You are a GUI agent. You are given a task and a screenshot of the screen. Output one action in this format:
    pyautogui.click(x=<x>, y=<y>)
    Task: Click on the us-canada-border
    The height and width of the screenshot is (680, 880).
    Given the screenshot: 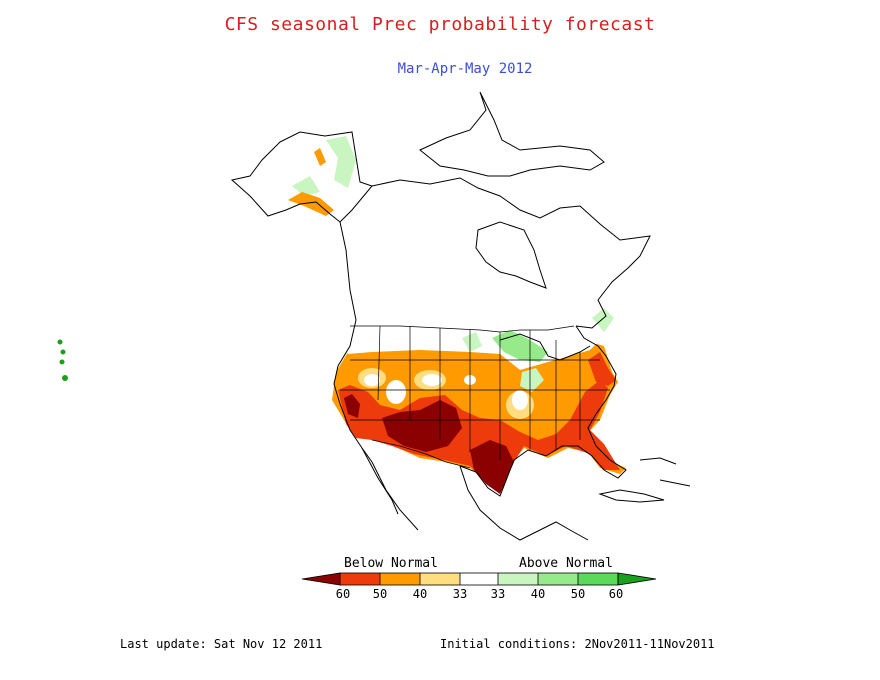 What is the action you would take?
    pyautogui.click(x=462, y=329)
    